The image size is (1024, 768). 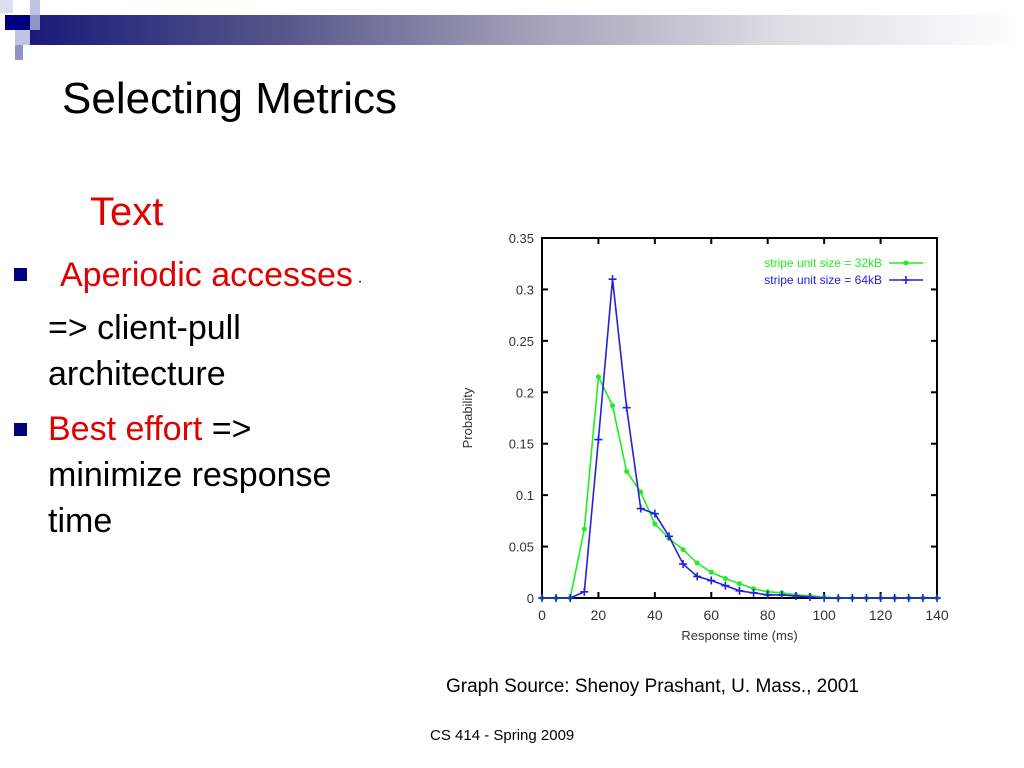 I want to click on bullet-2: Best effort => minimize response time, so click(x=248, y=475).